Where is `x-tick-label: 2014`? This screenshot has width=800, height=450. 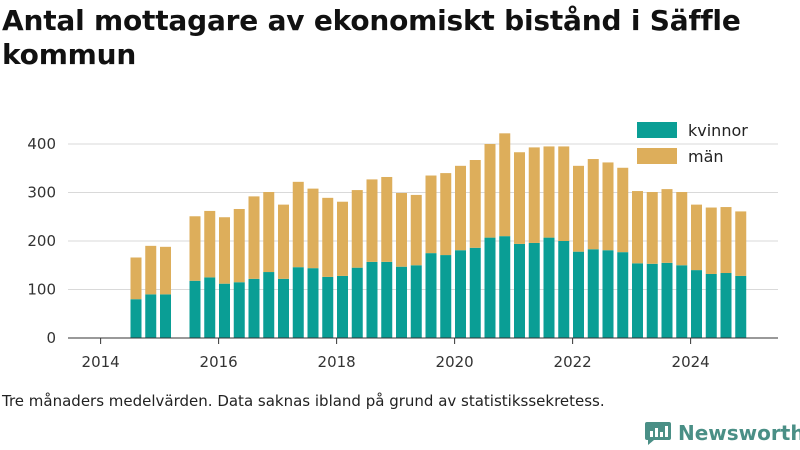 x-tick-label: 2014 is located at coordinates (101, 362).